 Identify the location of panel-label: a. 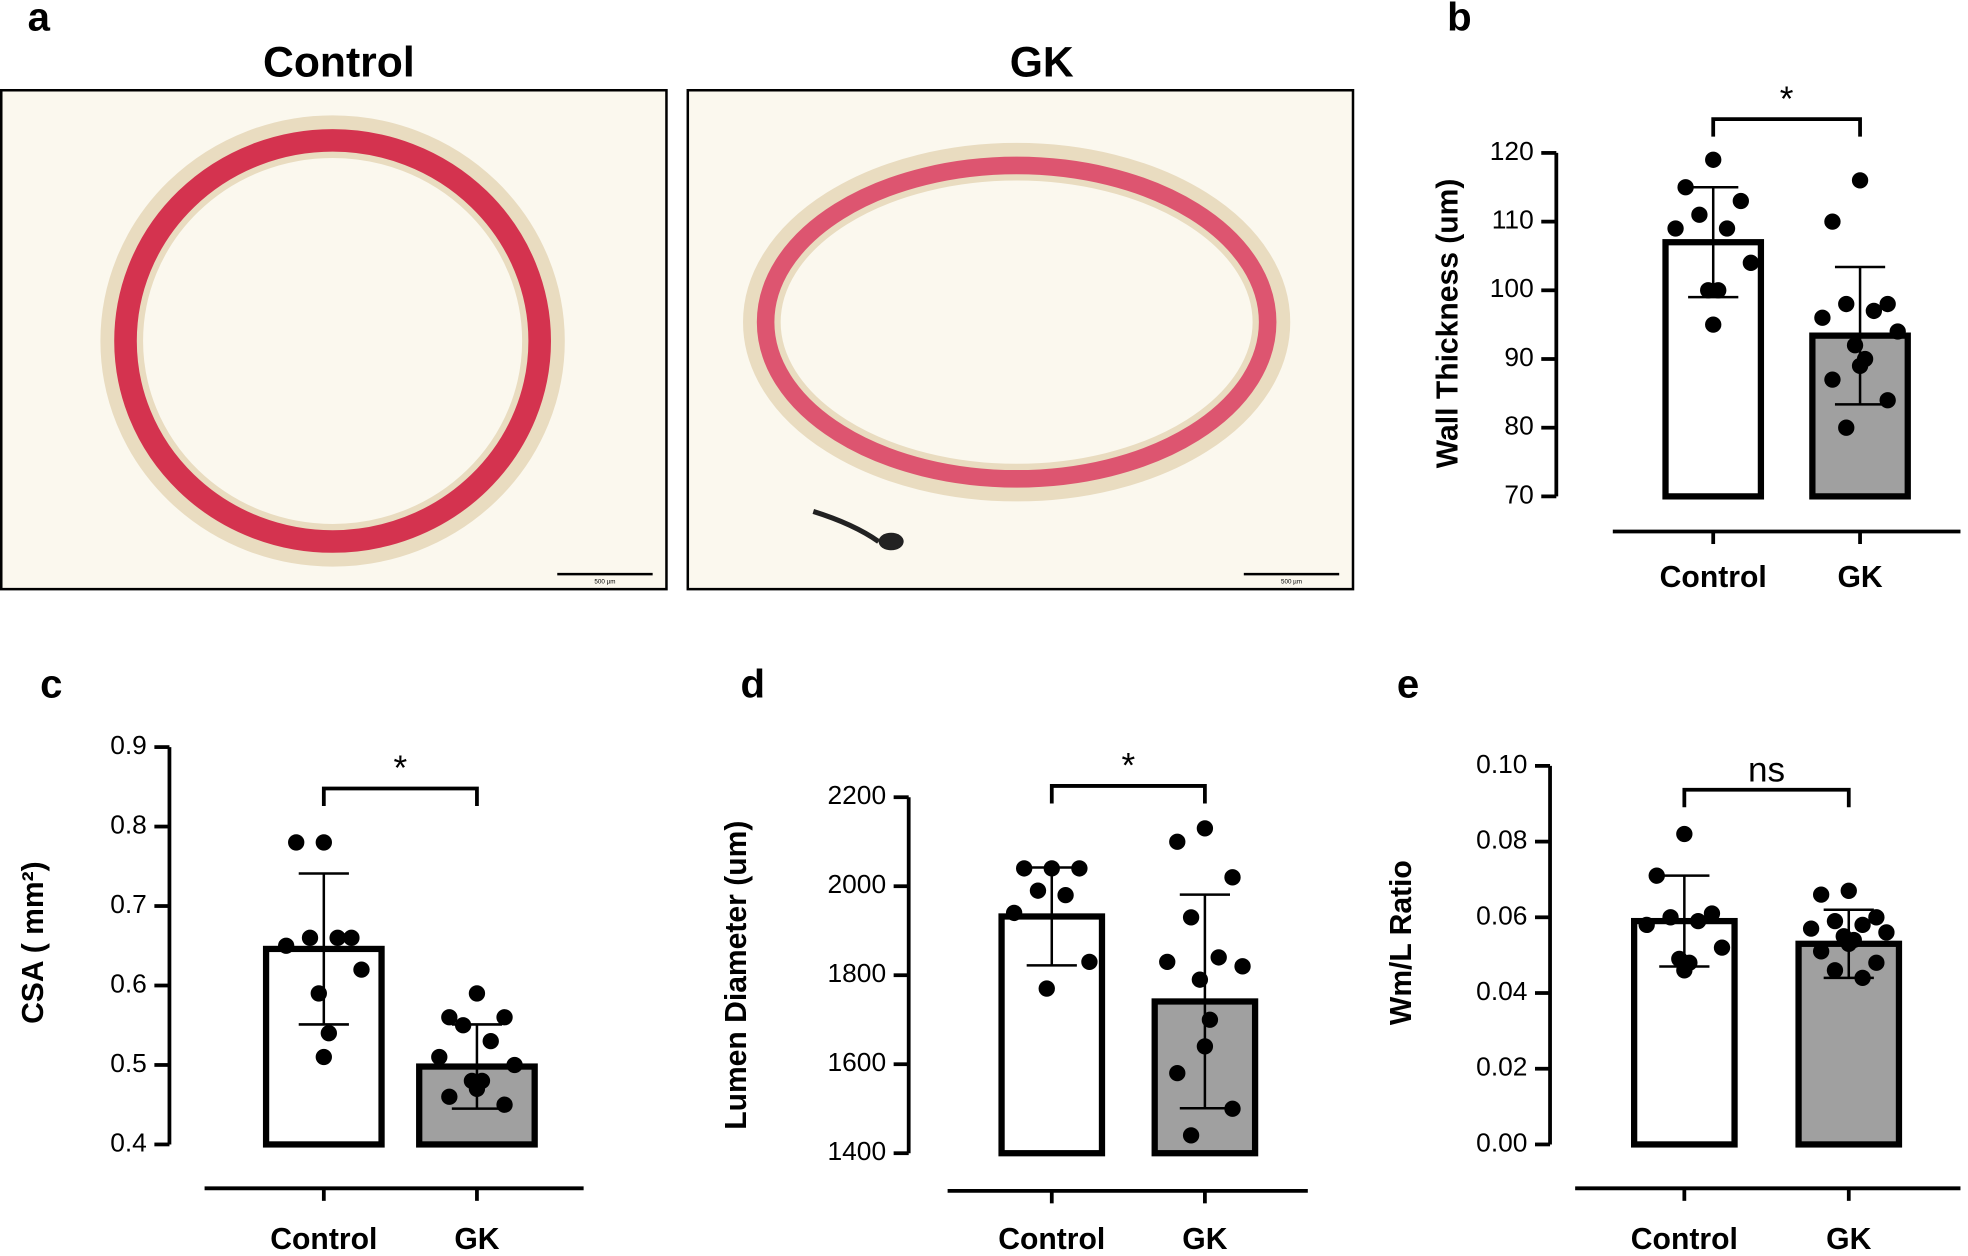
(39, 20).